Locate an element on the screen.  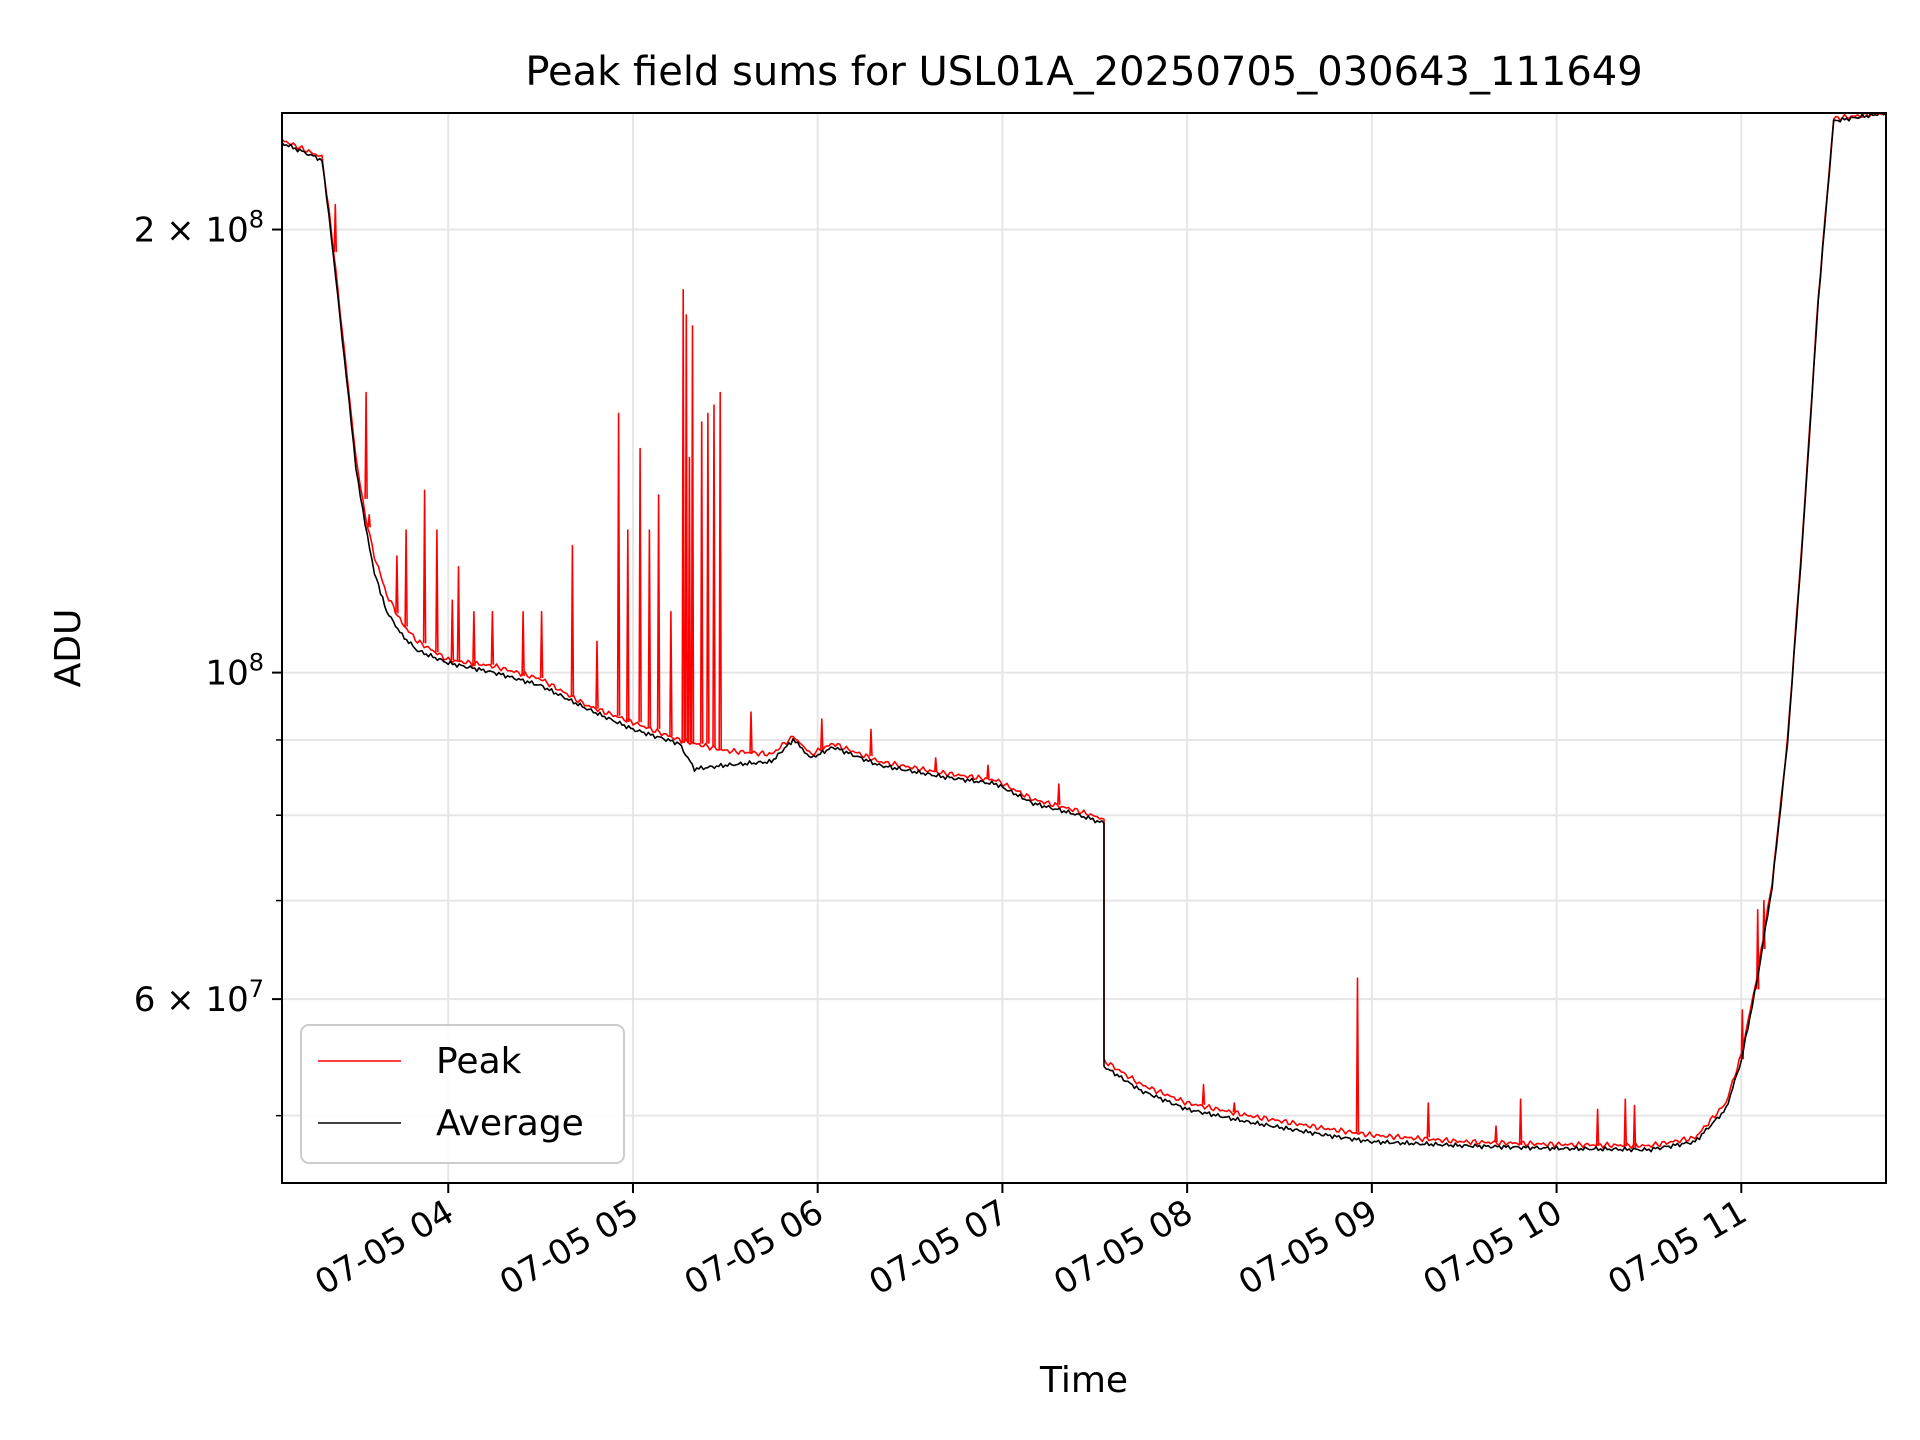
y-tick-label: 108 is located at coordinates (234, 671).